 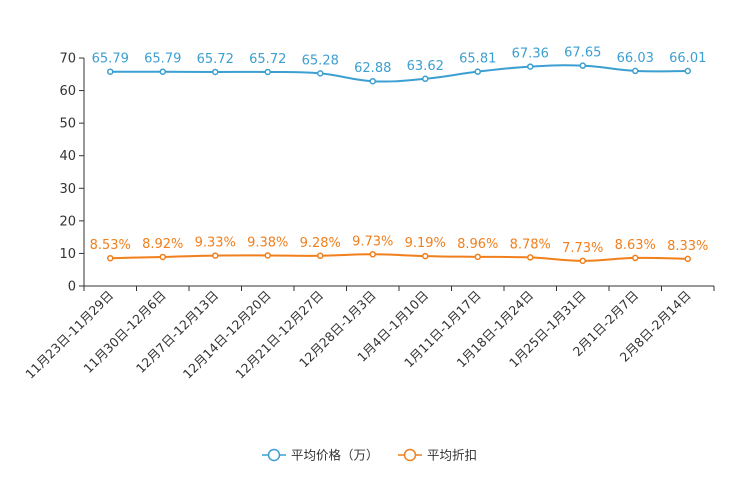 I want to click on x-tick-label: 12月14日-12月20日, so click(x=227, y=335).